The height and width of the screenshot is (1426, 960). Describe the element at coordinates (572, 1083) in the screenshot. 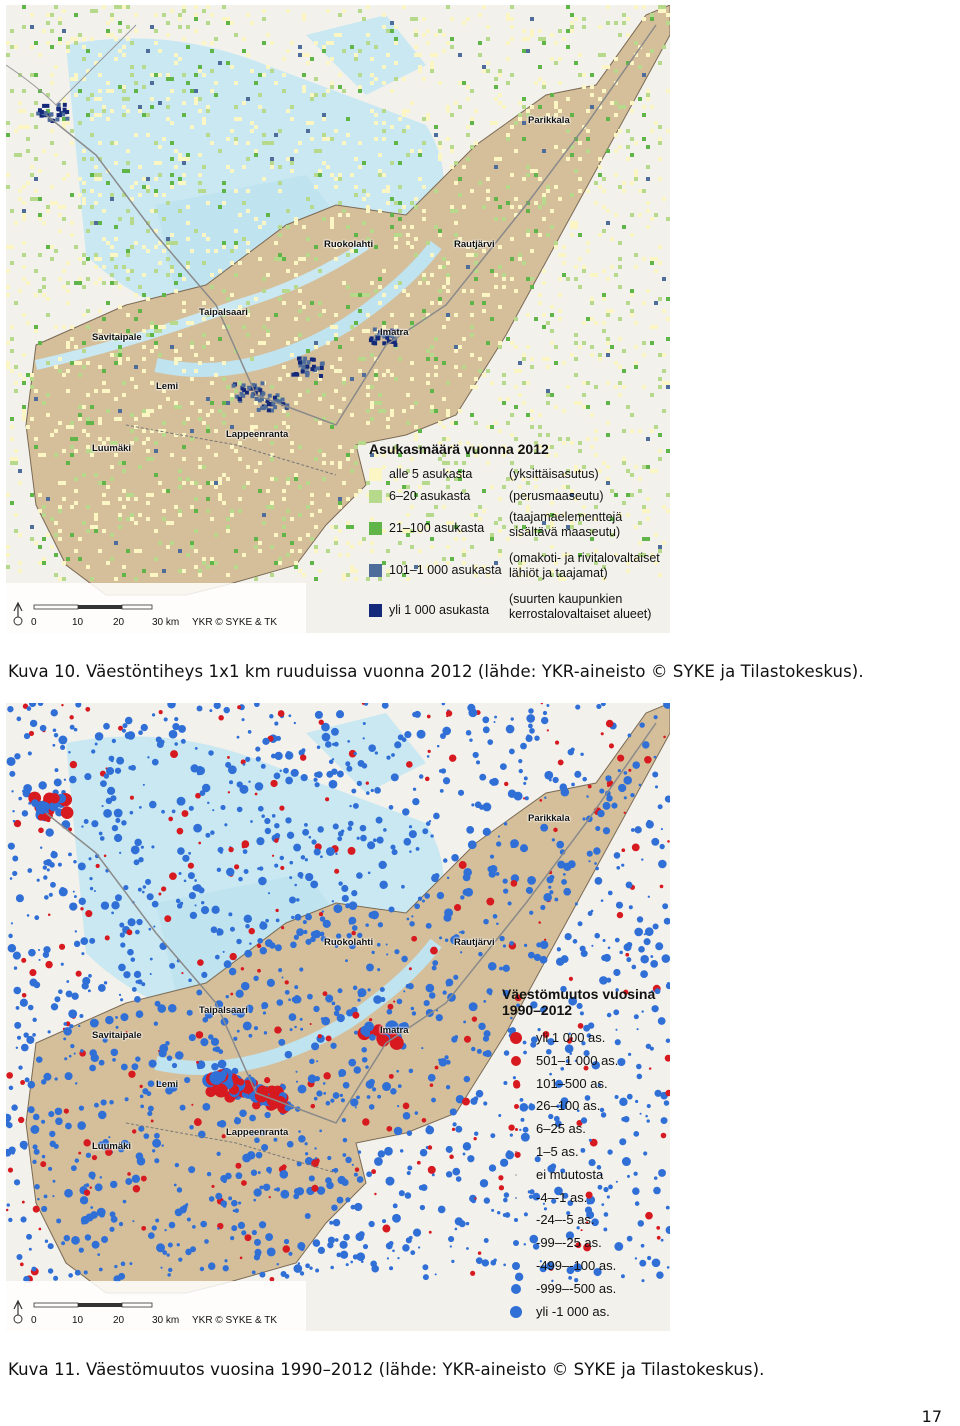

I see `legend-label: 101–500 as.` at that location.